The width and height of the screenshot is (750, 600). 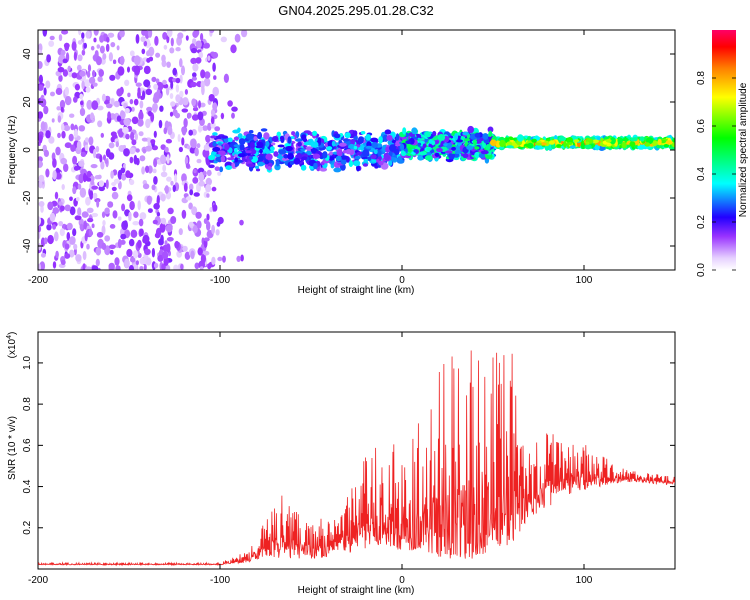 I want to click on colorbar-tick-label: 0.2, so click(x=701, y=222).